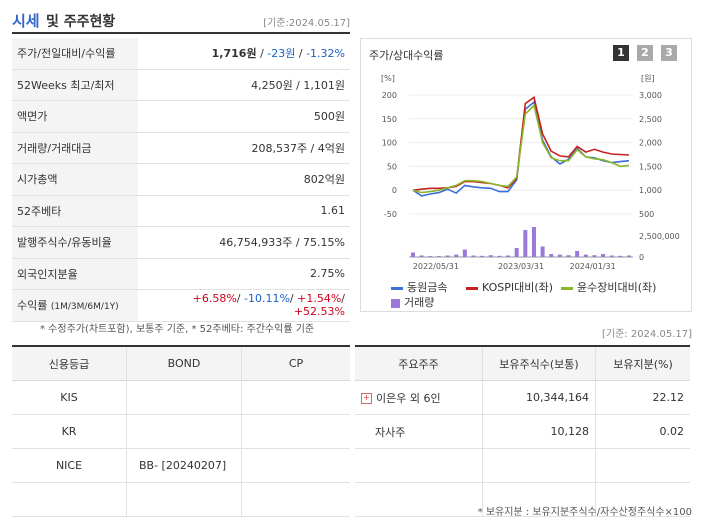 The image size is (702, 525). What do you see at coordinates (244, 211) in the screenshot?
I see `beta-value: 1.61` at bounding box center [244, 211].